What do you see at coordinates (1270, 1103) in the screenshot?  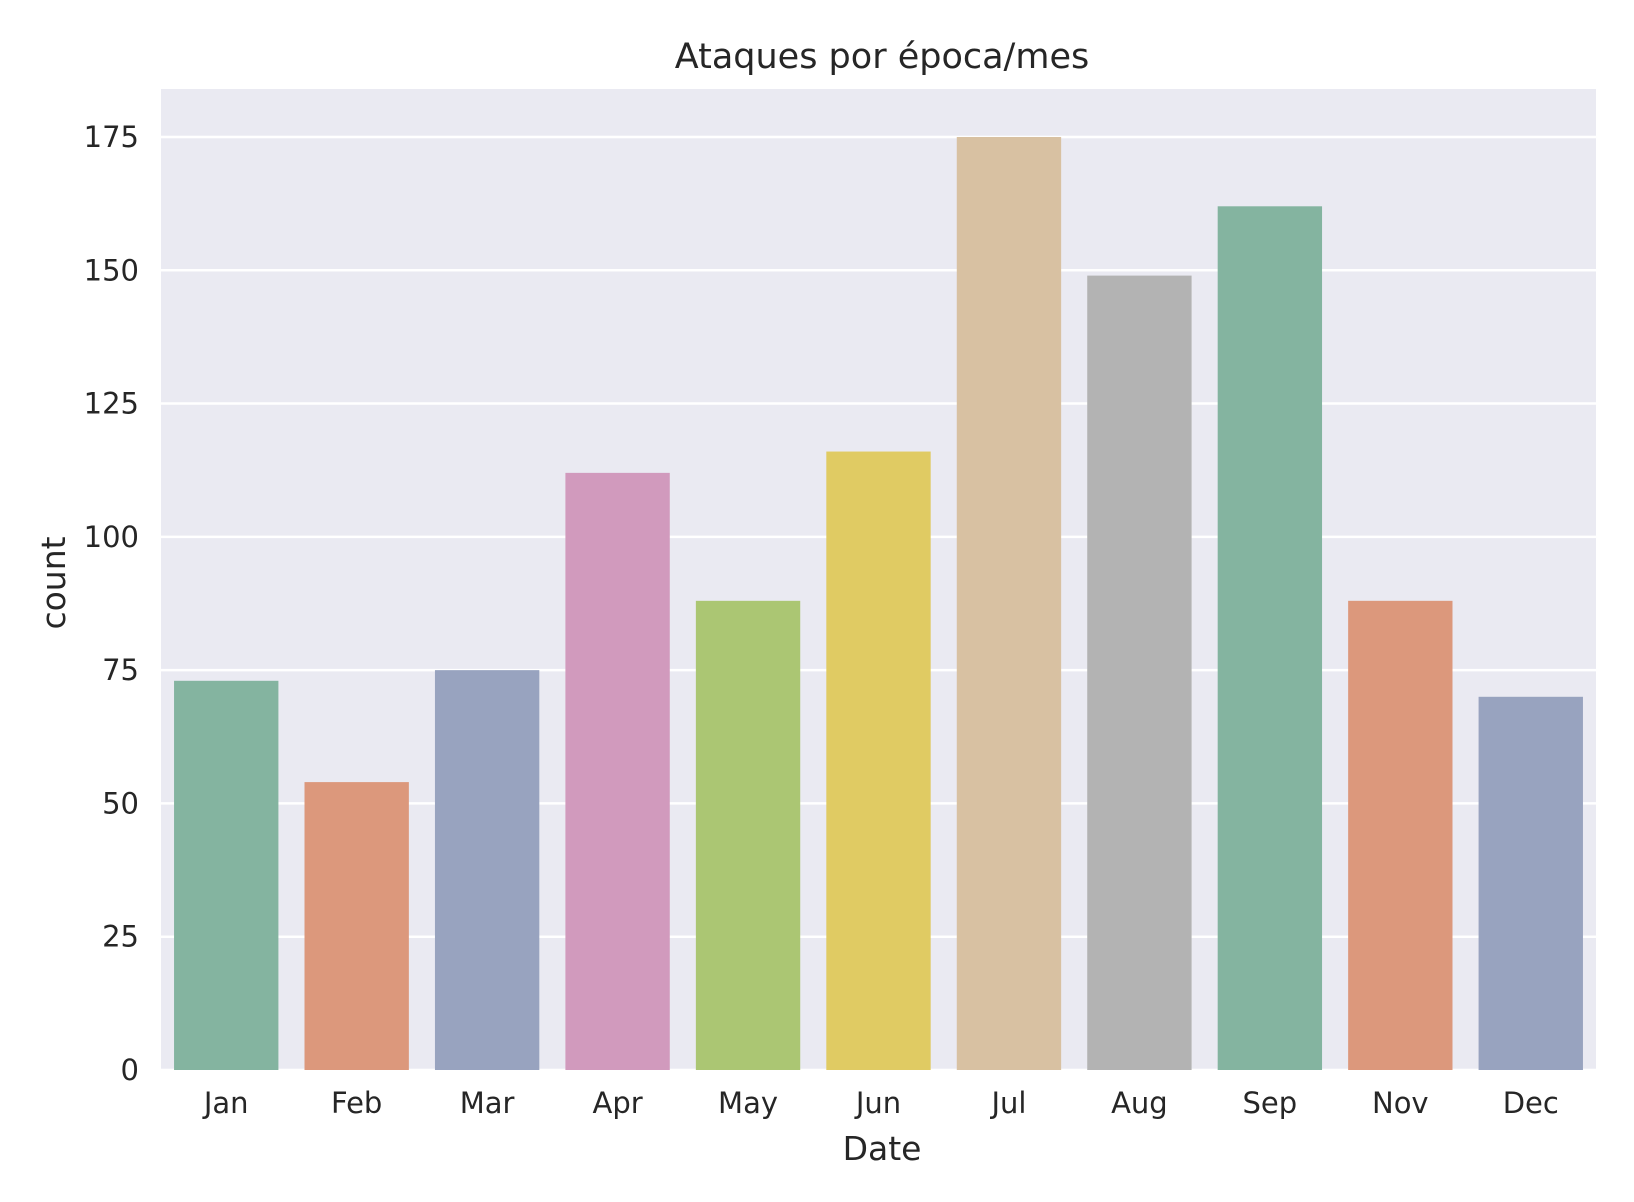 I see `x-tick-label: Sep` at bounding box center [1270, 1103].